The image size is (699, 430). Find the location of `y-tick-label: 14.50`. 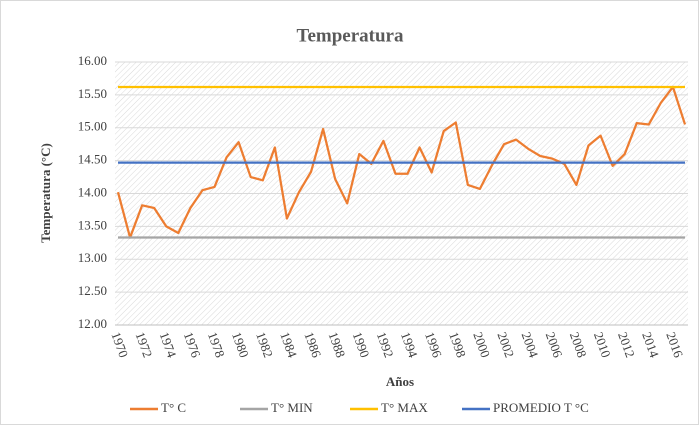

y-tick-label: 14.50 is located at coordinates (92, 159).